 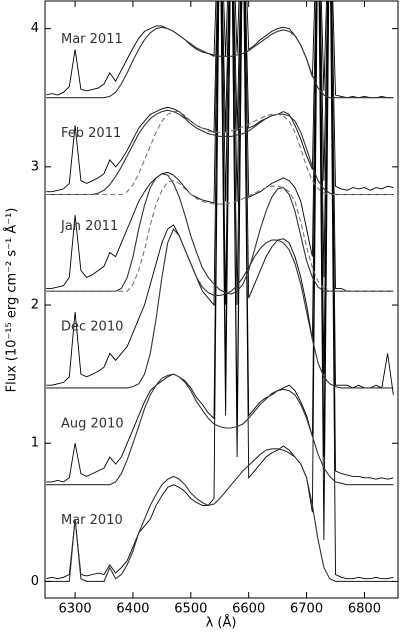 What do you see at coordinates (92, 39) in the screenshot?
I see `epoch-label: Mar 2011` at bounding box center [92, 39].